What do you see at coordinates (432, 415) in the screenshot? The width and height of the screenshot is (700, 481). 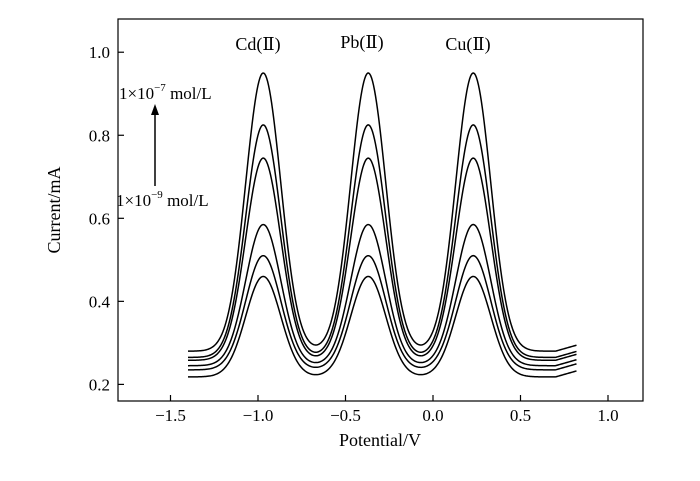 I see `x-tick-label: 0.0` at bounding box center [432, 415].